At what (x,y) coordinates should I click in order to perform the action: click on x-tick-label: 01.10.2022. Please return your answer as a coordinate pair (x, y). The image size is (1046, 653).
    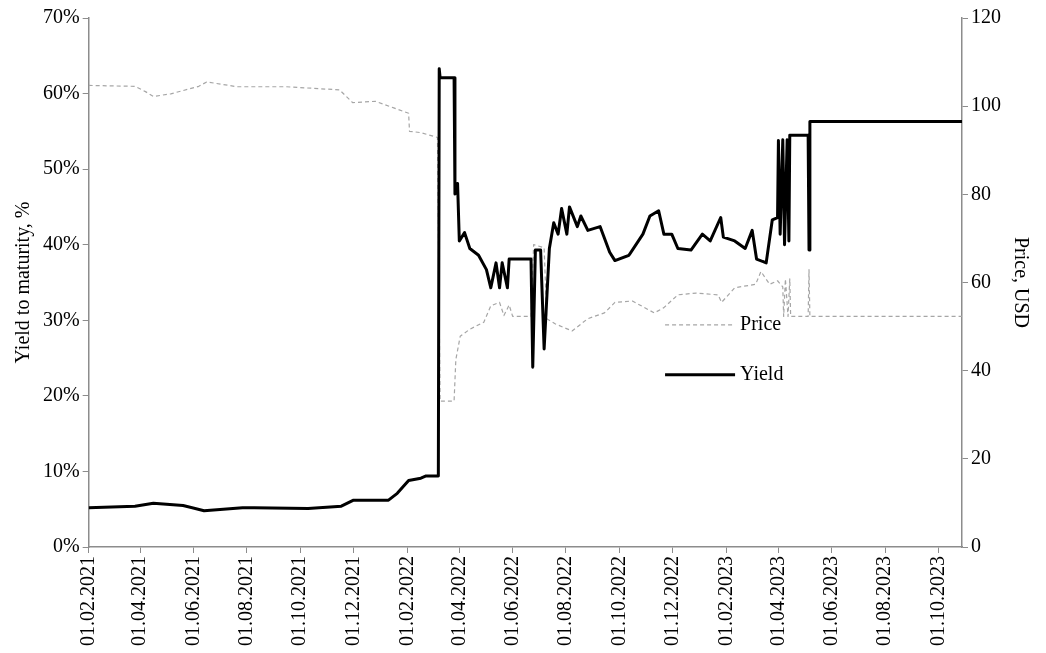
    Looking at the image, I should click on (617, 601).